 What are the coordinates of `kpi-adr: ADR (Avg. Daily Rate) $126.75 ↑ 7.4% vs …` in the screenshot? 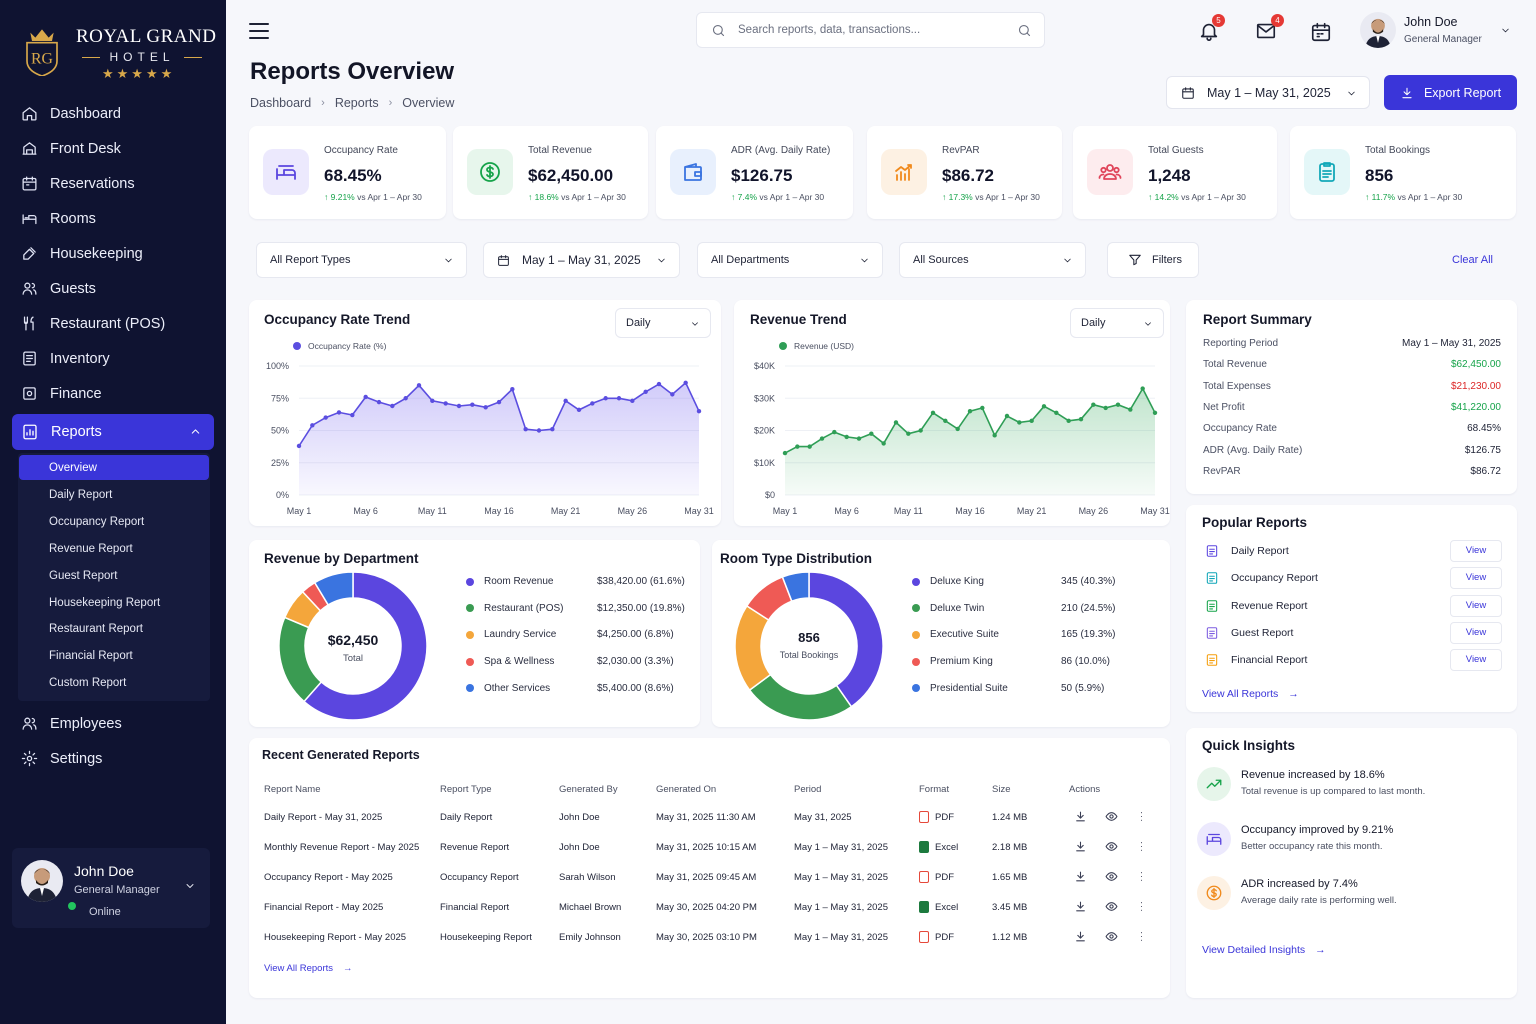 It's located at (754, 172).